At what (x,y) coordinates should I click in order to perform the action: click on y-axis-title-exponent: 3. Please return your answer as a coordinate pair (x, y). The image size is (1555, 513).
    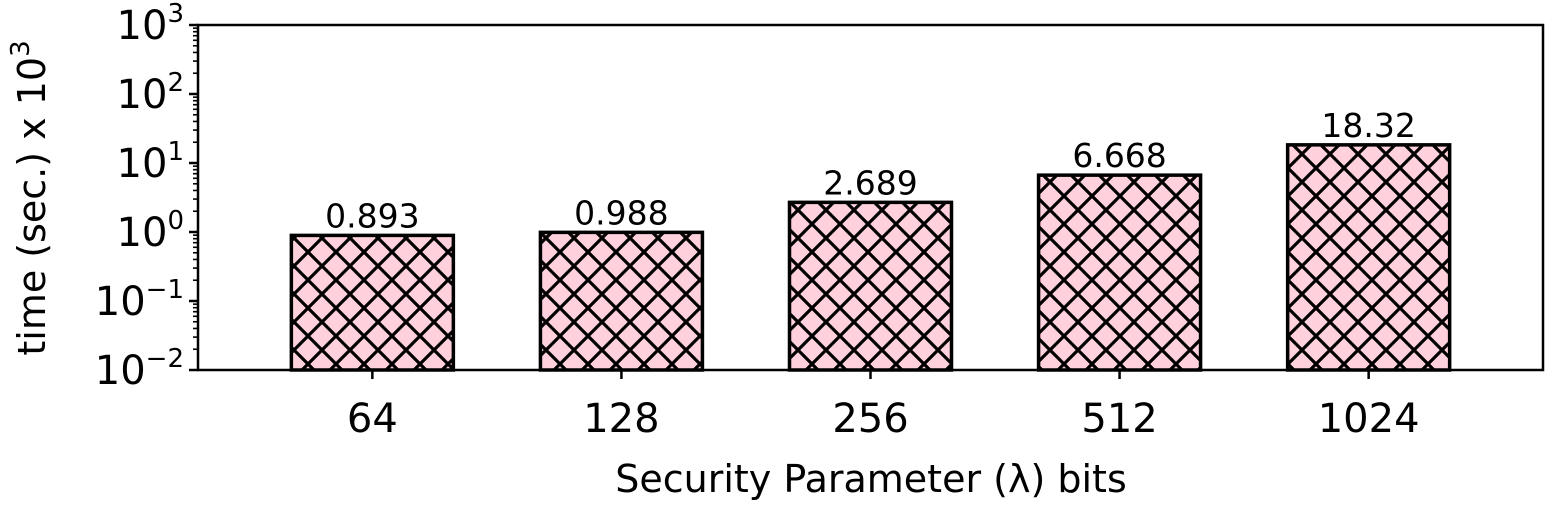
    Looking at the image, I should click on (21, 48).